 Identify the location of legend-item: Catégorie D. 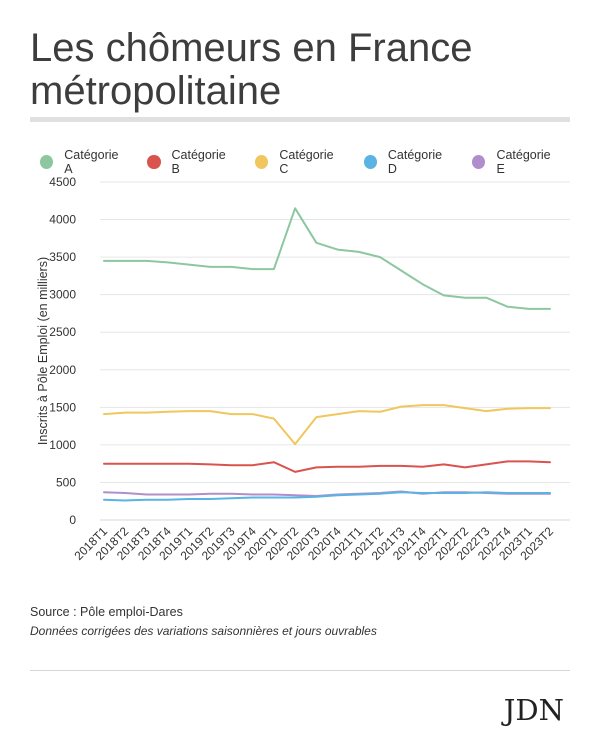
(407, 162).